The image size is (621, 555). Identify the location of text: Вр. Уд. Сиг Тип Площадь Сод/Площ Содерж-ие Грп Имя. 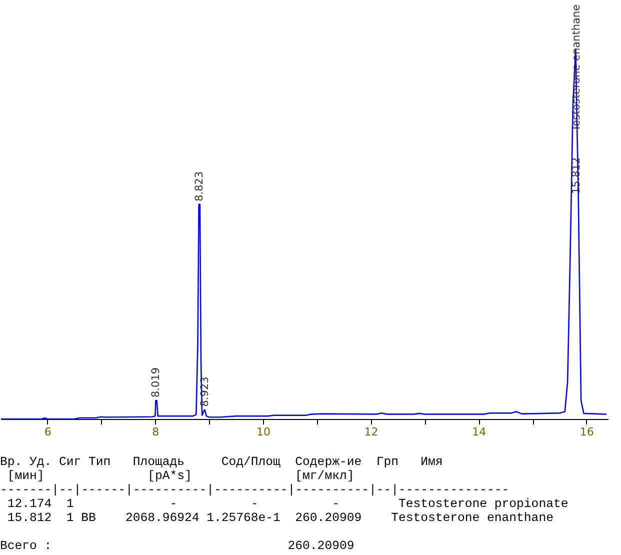
(222, 462).